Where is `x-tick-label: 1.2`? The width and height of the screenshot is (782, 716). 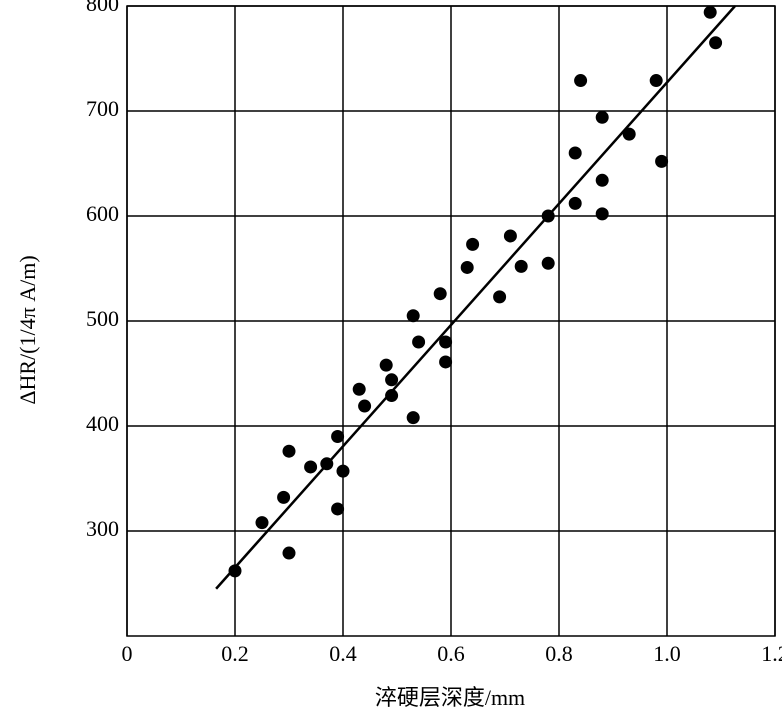 x-tick-label: 1.2 is located at coordinates (771, 653).